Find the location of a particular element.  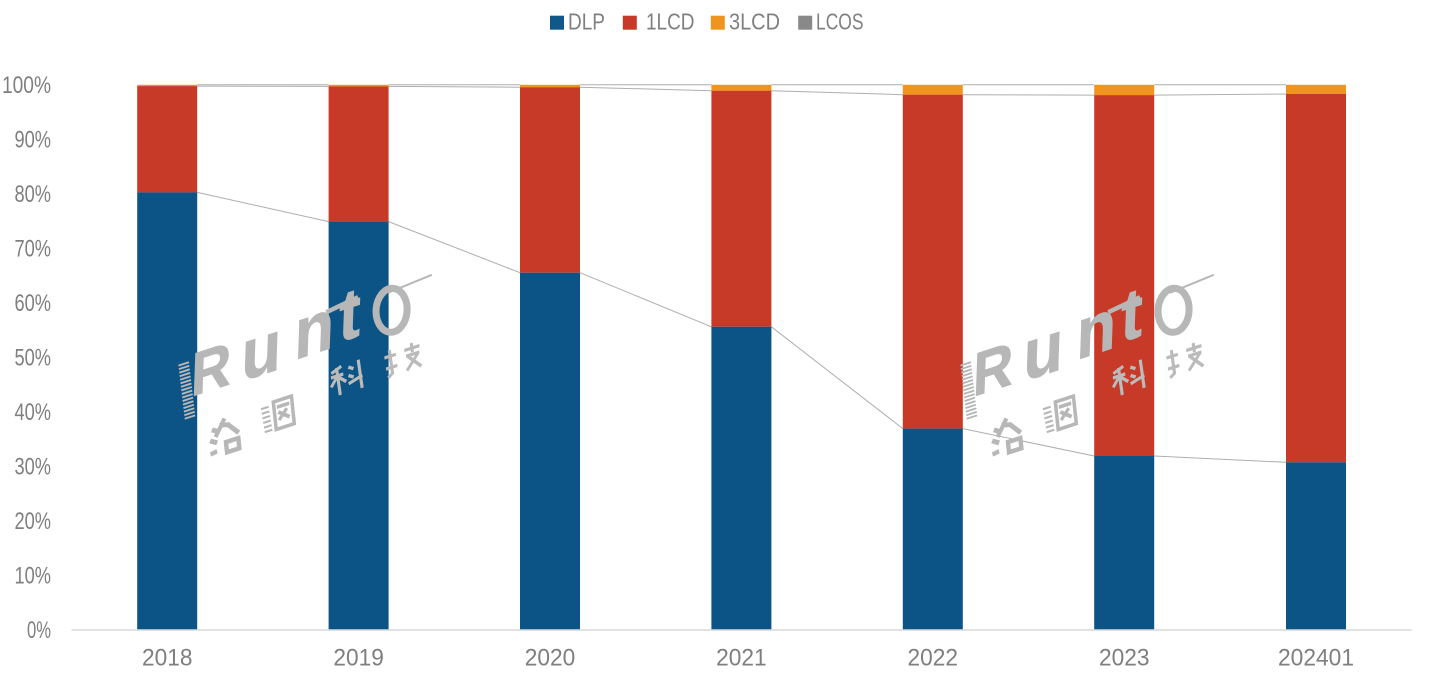

svg-text: 50% is located at coordinates (33, 358).